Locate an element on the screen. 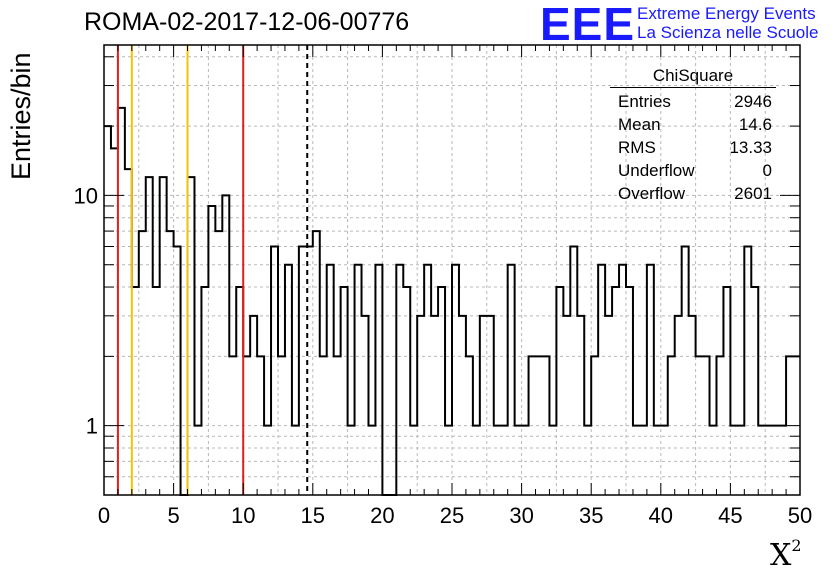 The height and width of the screenshot is (573, 836). stats-row-entries: Entries 2946 is located at coordinates (693, 101).